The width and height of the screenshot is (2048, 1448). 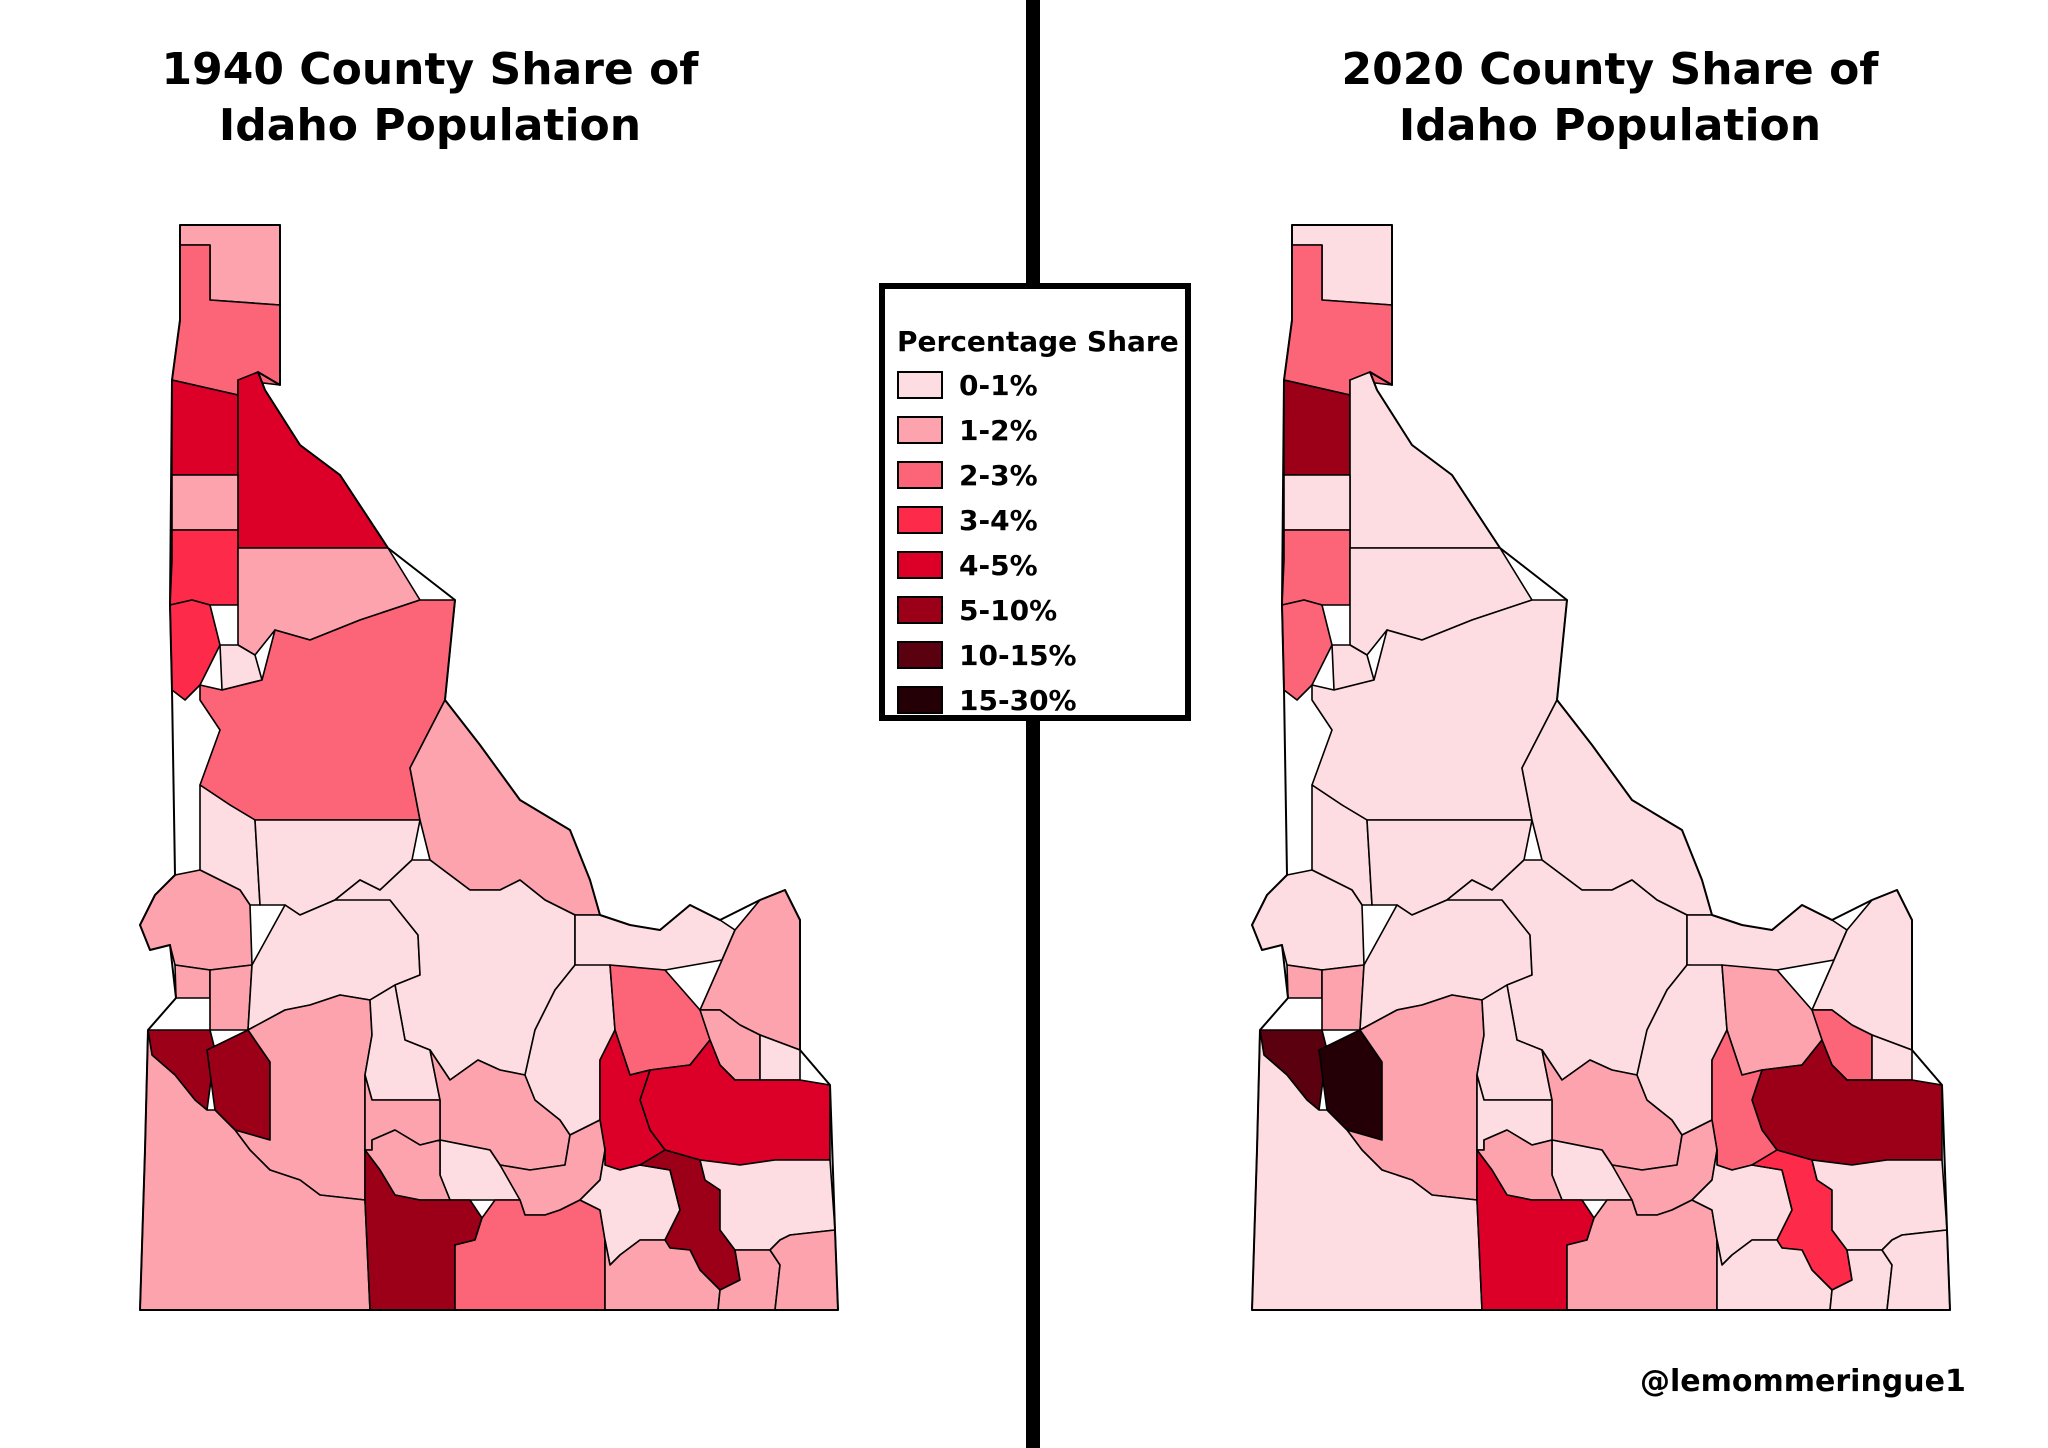 I want to click on legend-item: 3-4%, so click(x=967, y=520).